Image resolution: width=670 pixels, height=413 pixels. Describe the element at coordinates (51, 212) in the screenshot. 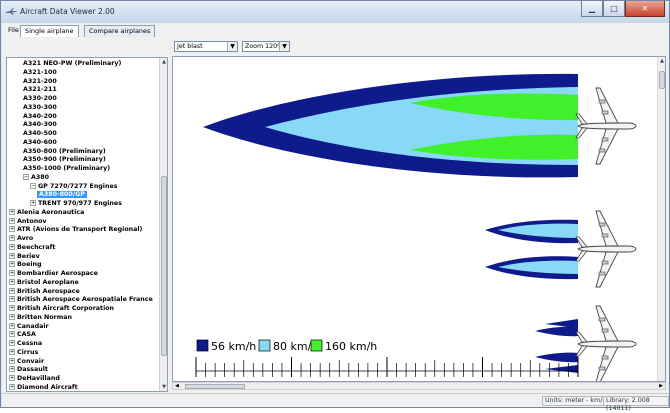

I see `tree-item-label: Alenia Aeronautica` at that location.